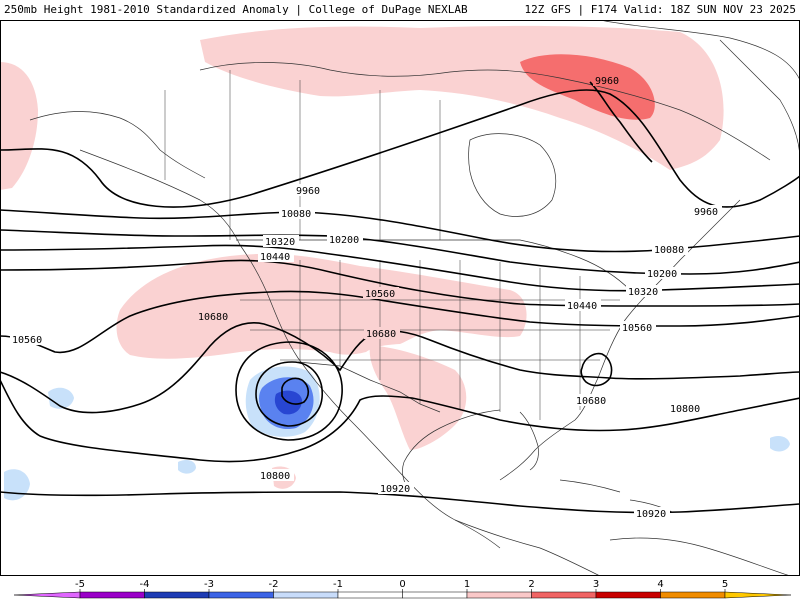  I want to click on positive-anomaly-hudson-bay-core, so click(587, 87).